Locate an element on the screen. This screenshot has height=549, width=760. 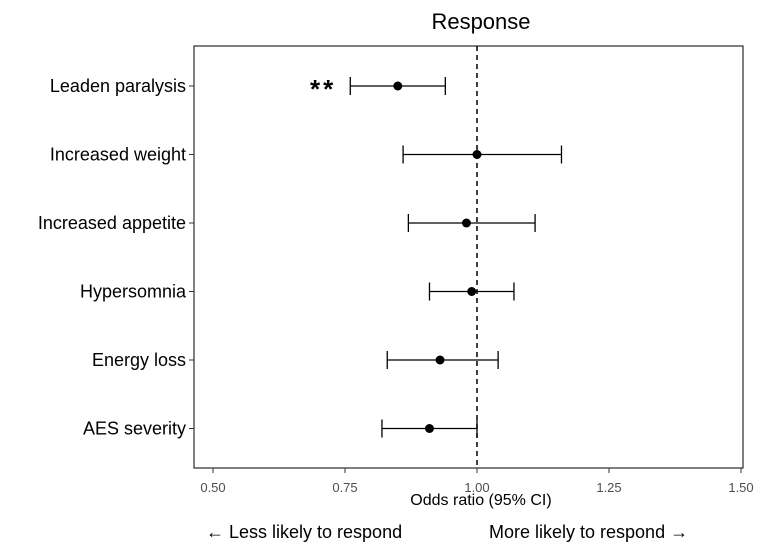
more-likely-note: More likely to respond → is located at coordinates (589, 532).